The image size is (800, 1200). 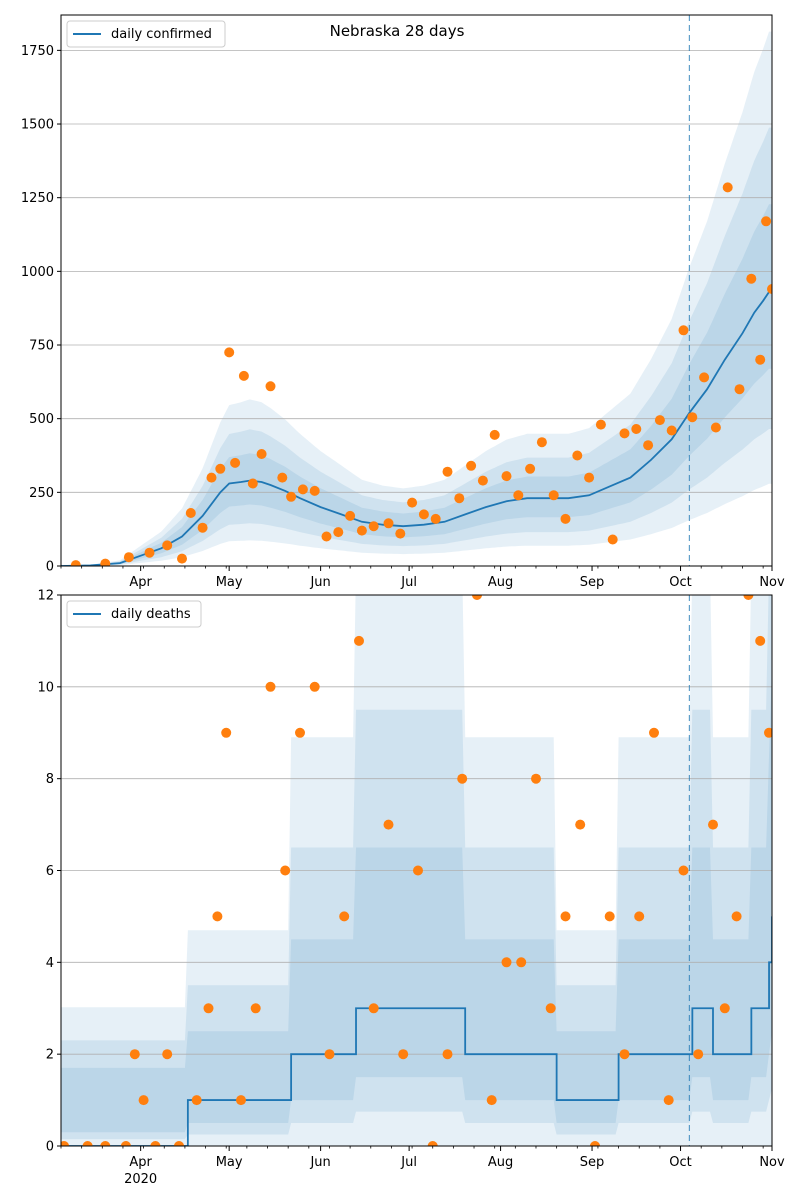 I want to click on legend-label: daily deaths, so click(x=151, y=614).